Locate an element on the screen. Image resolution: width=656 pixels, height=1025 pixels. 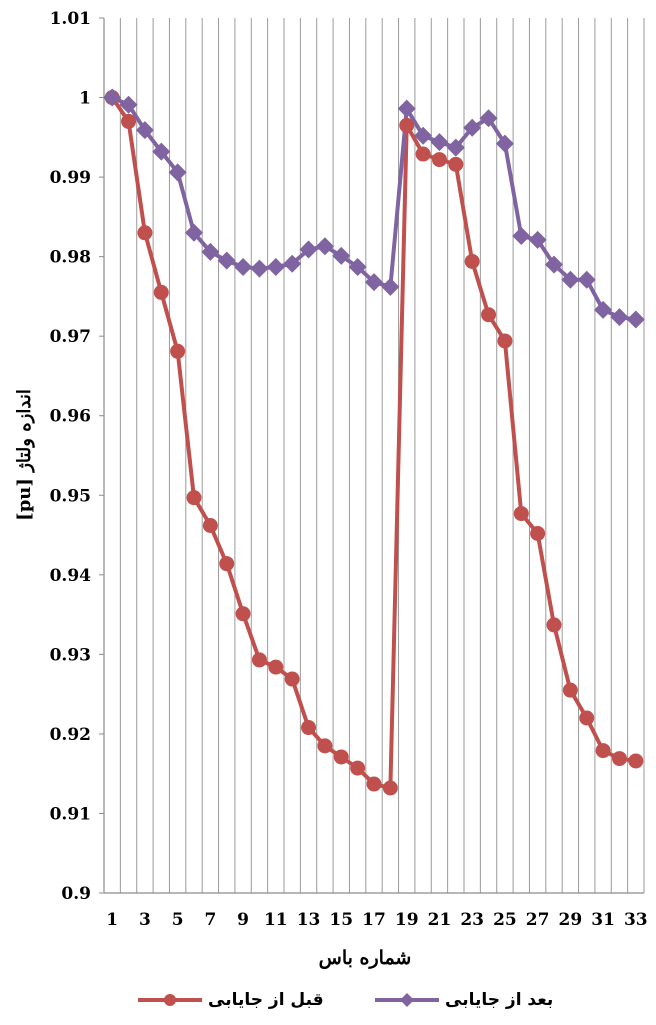
legend-swatch-after is located at coordinates (407, 1000).